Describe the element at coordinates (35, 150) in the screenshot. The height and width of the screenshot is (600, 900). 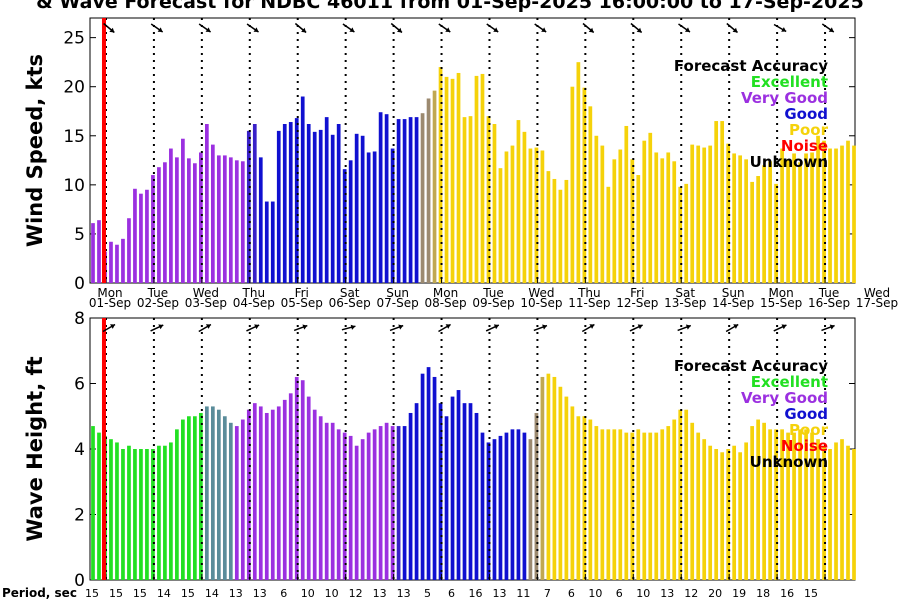
I see `y-axis-label: Wind Speed, kts` at that location.